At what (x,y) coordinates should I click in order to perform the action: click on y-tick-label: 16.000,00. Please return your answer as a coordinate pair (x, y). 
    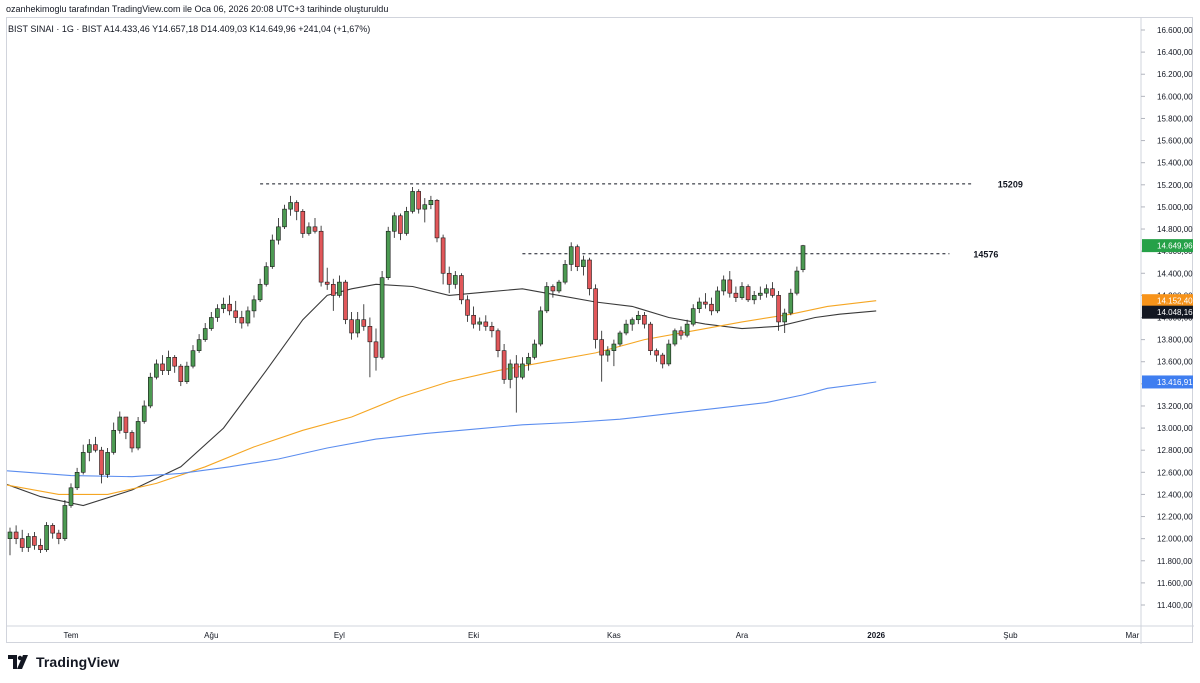
    Looking at the image, I should click on (1175, 96).